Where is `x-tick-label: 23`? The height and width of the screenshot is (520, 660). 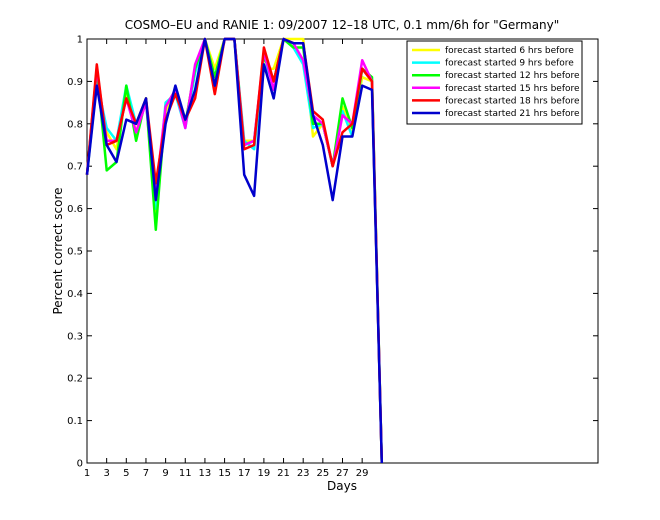 x-tick-label: 23 is located at coordinates (303, 473).